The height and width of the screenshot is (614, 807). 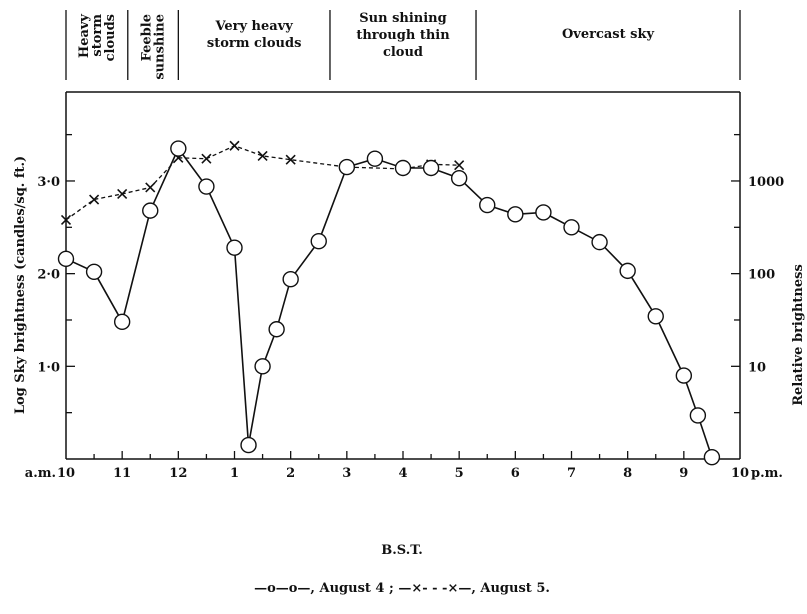 I want to click on band-label: through thin, so click(x=403, y=35).